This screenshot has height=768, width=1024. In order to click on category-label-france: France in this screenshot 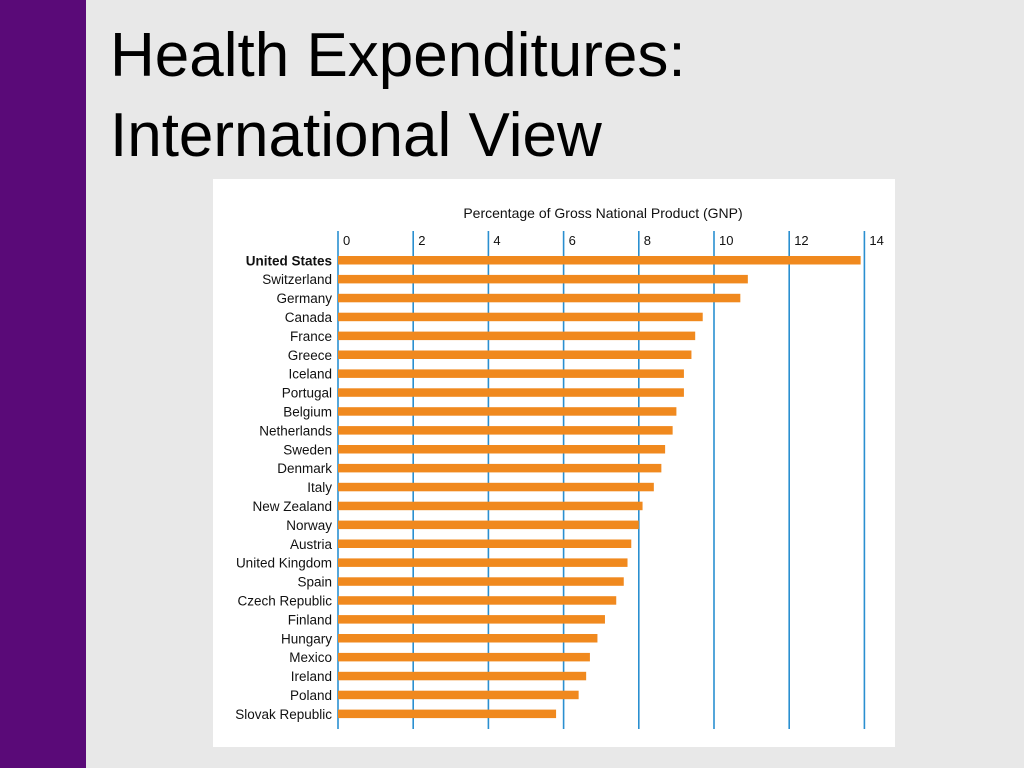, I will do `click(311, 336)`.